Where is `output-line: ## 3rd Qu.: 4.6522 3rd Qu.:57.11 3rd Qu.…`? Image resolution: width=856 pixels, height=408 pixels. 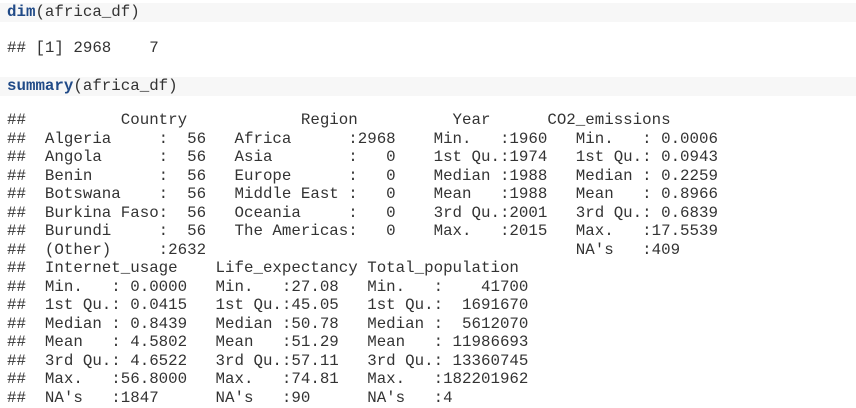
output-line: ## 3rd Qu.: 4.6522 3rd Qu.:57.11 3rd Qu.… is located at coordinates (268, 360).